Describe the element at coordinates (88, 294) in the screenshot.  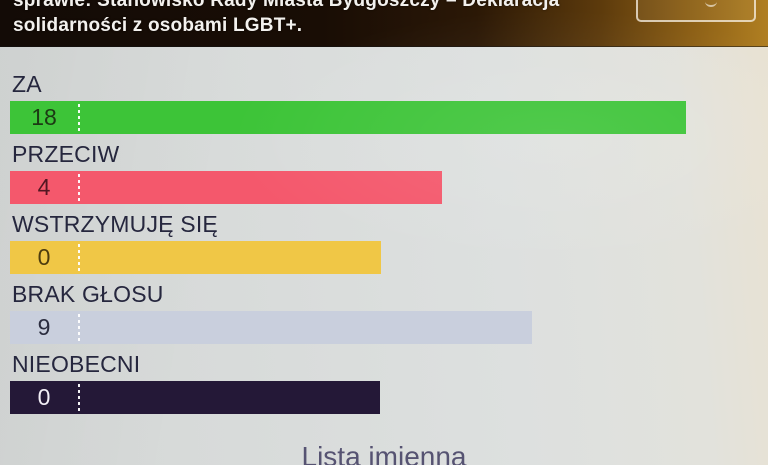
I see `result-label: BRAK GŁOSU` at that location.